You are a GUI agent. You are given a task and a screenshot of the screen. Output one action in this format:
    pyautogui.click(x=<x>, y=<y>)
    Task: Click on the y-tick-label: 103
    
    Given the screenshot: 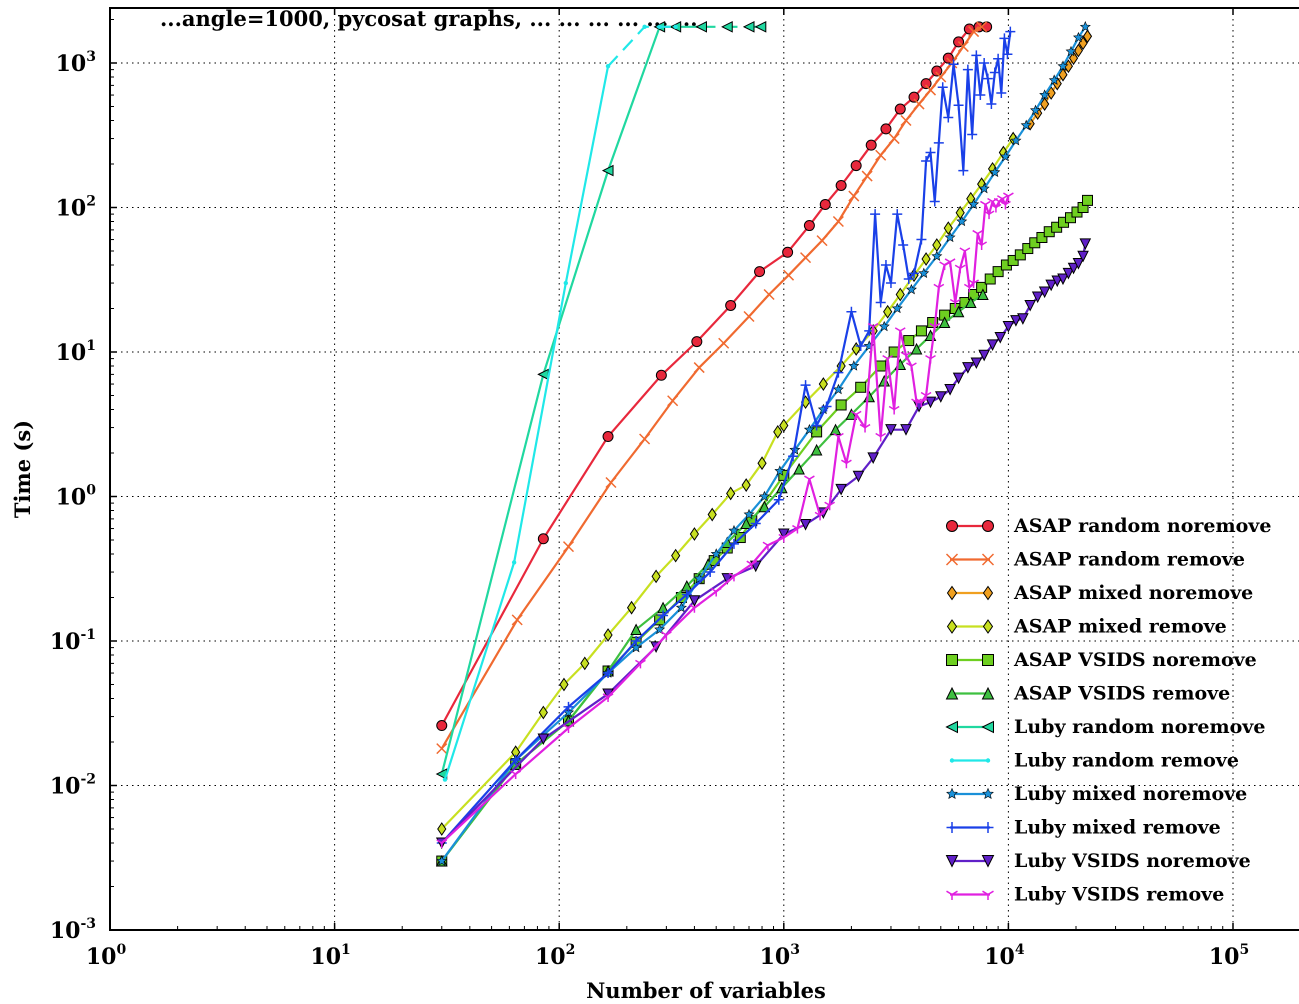 What is the action you would take?
    pyautogui.click(x=76, y=63)
    